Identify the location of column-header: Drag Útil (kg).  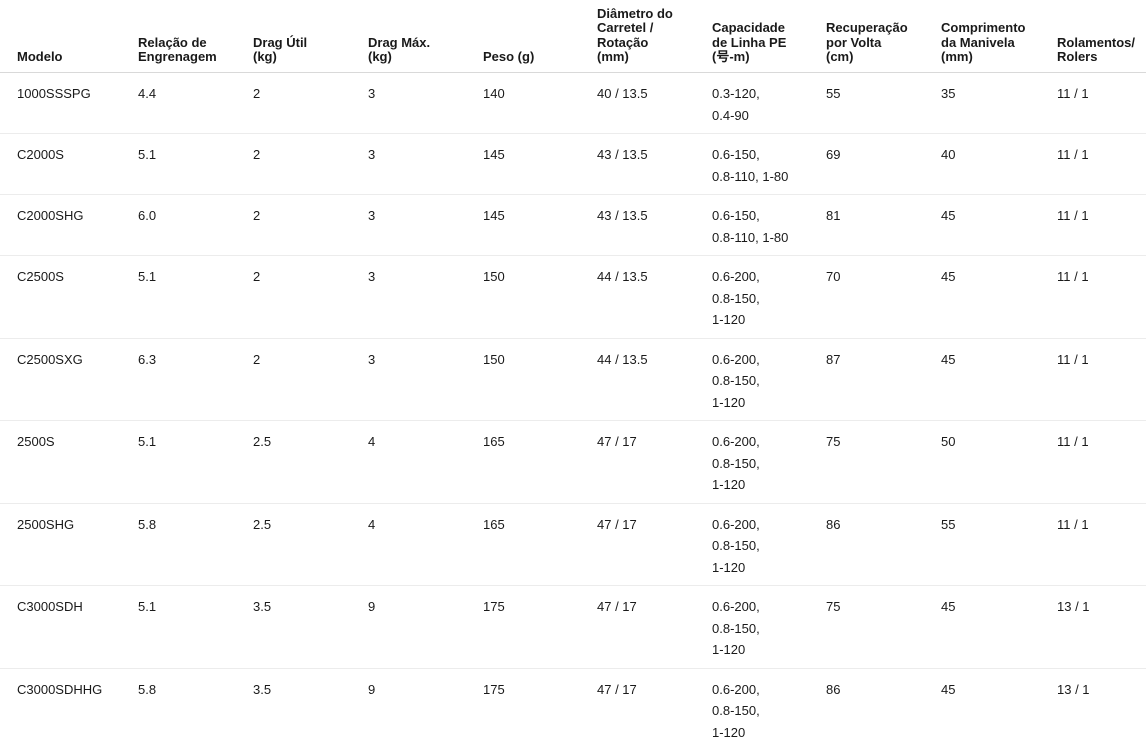
(310, 37).